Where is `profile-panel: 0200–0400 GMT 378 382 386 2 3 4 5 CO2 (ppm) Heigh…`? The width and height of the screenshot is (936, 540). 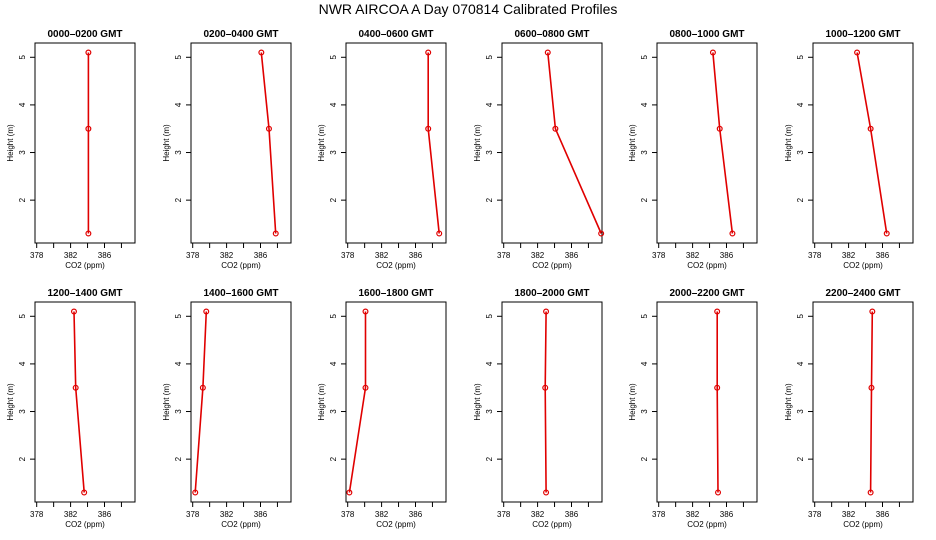
profile-panel: 0200–0400 GMT 378 382 386 2 3 4 5 CO2 (ppm) Heigh… is located at coordinates (227, 149).